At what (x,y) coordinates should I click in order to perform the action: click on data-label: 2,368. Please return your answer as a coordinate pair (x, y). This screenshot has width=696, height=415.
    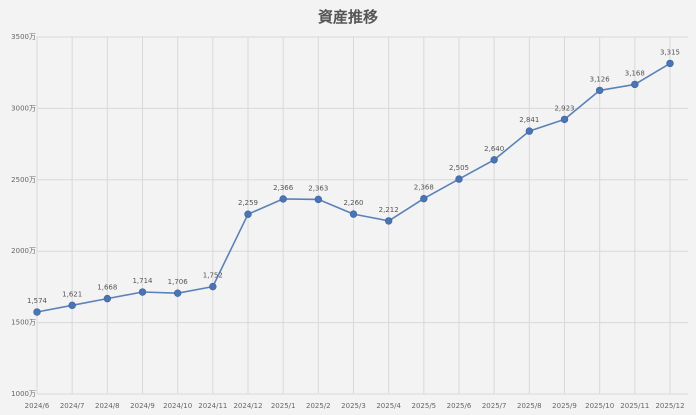
    Looking at the image, I should click on (424, 188).